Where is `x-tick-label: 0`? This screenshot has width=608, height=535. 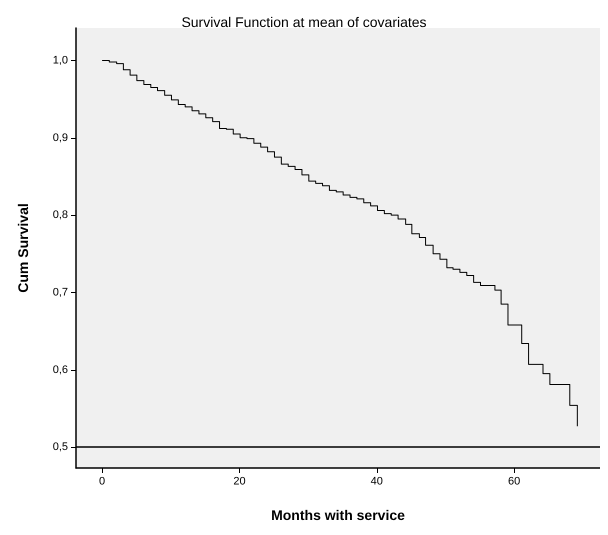 x-tick-label: 0 is located at coordinates (102, 482).